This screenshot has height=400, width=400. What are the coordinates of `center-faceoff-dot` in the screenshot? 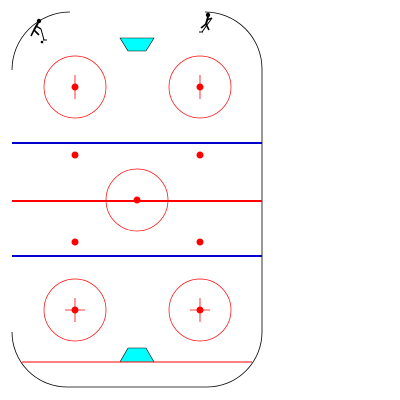 It's located at (137, 200).